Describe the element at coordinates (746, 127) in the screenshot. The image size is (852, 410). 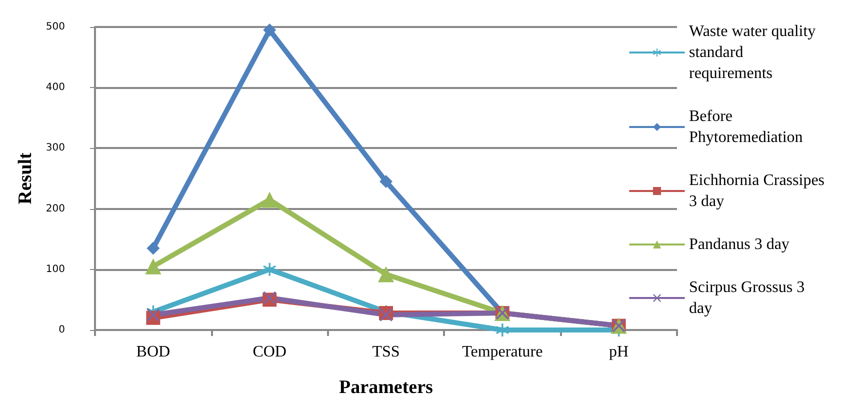
I see `legend-label: Before Phytoremediation` at that location.